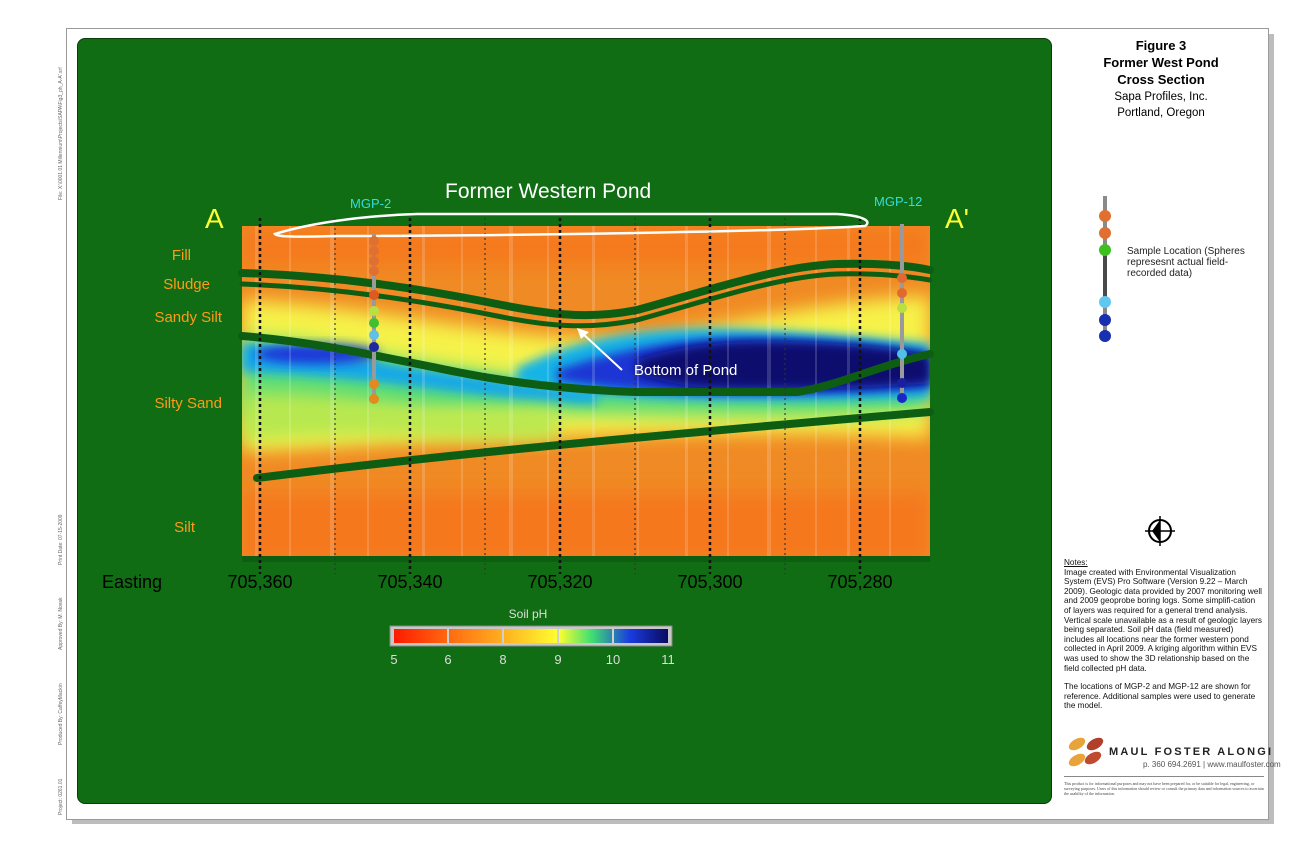 The width and height of the screenshot is (1300, 841). What do you see at coordinates (602, 351) in the screenshot?
I see `callout-arrow-line` at bounding box center [602, 351].